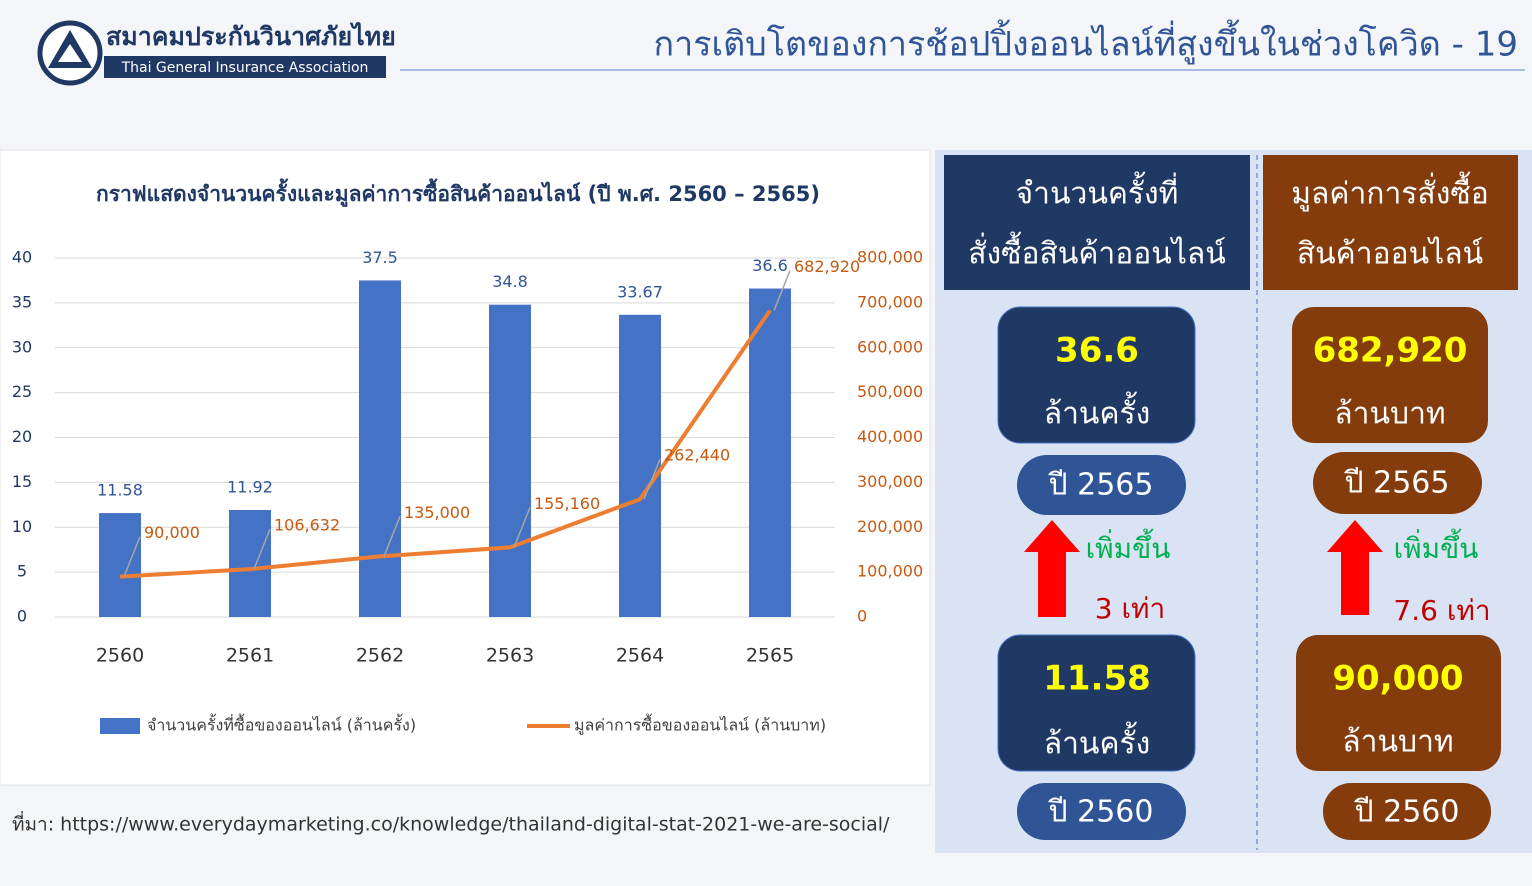  Describe the element at coordinates (437, 512) in the screenshot. I see `line-label: 135,000` at that location.